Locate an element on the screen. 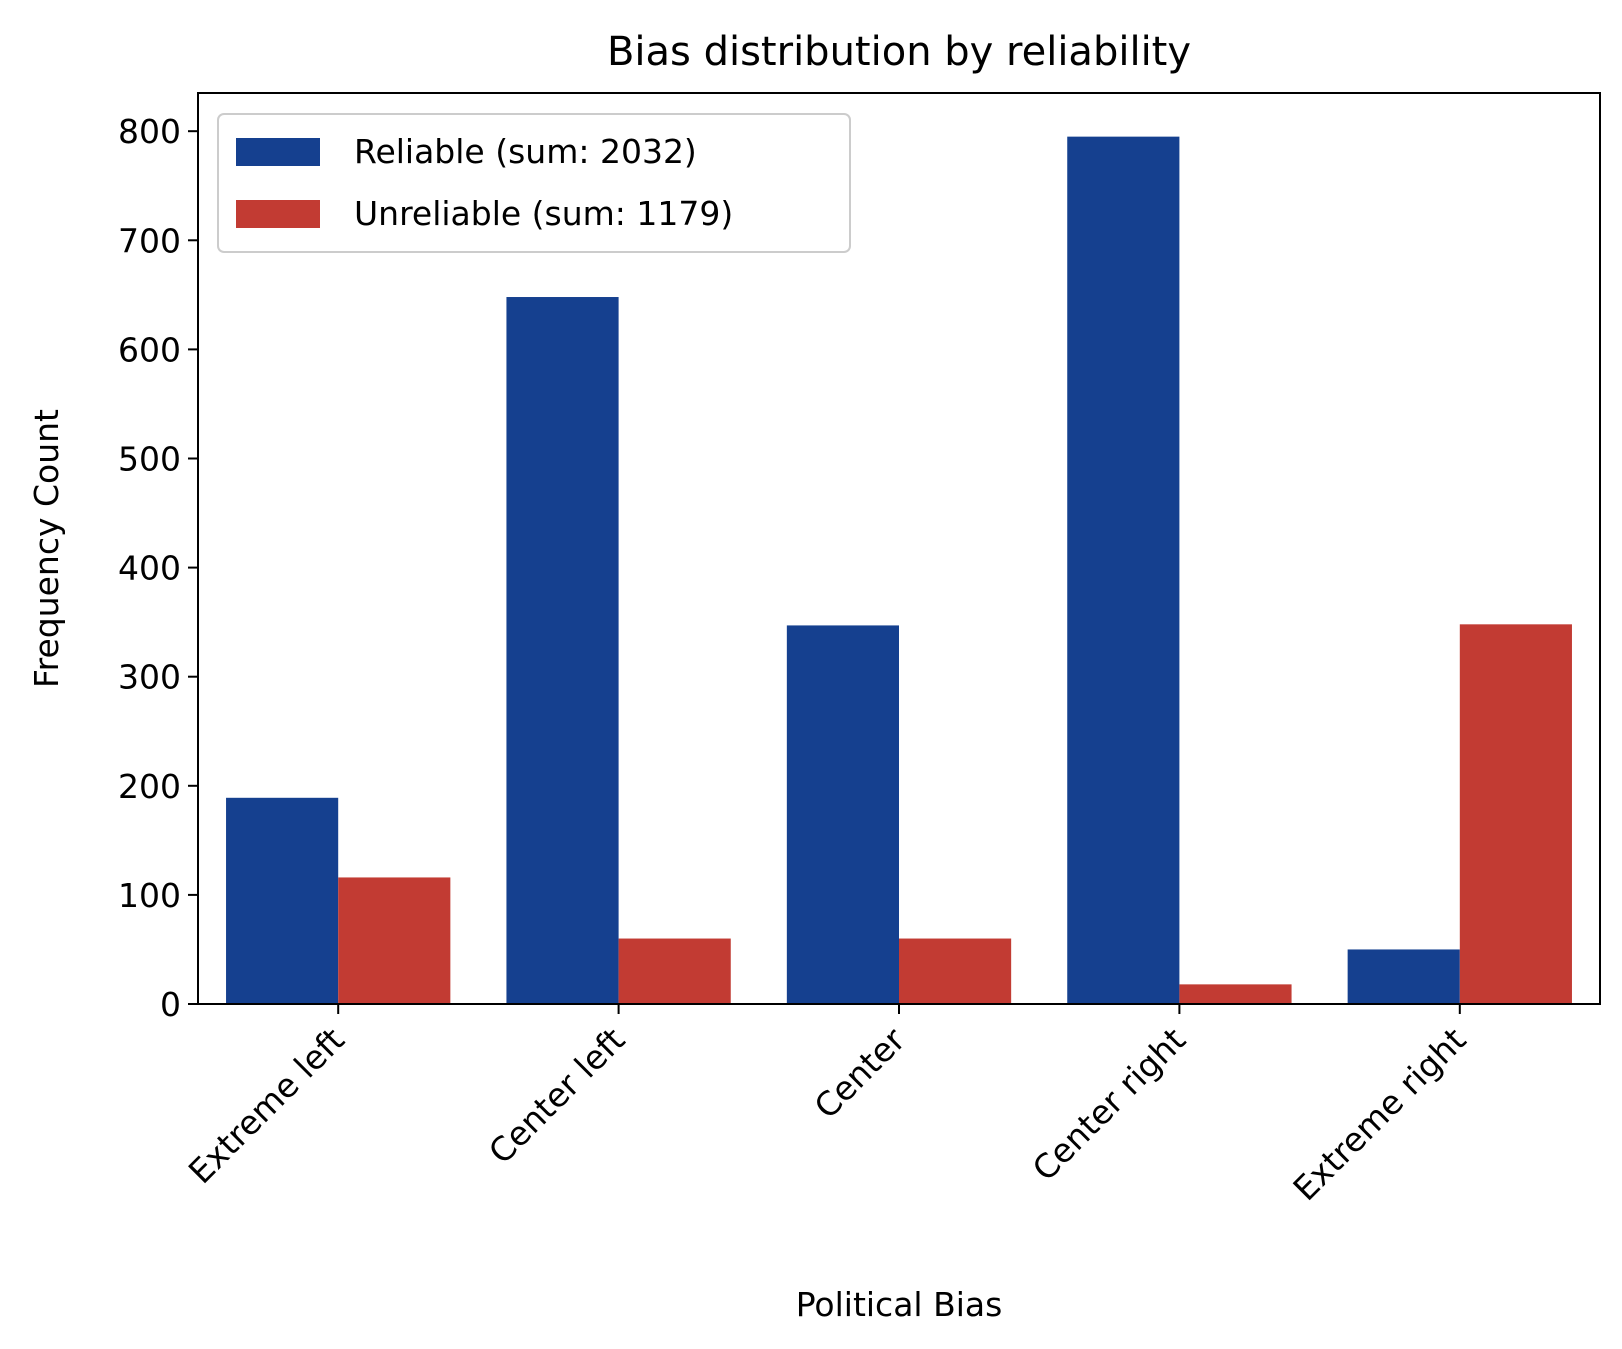  y-axis: 0 100 200 300 400 500 600 700 800 is located at coordinates (158, 568).